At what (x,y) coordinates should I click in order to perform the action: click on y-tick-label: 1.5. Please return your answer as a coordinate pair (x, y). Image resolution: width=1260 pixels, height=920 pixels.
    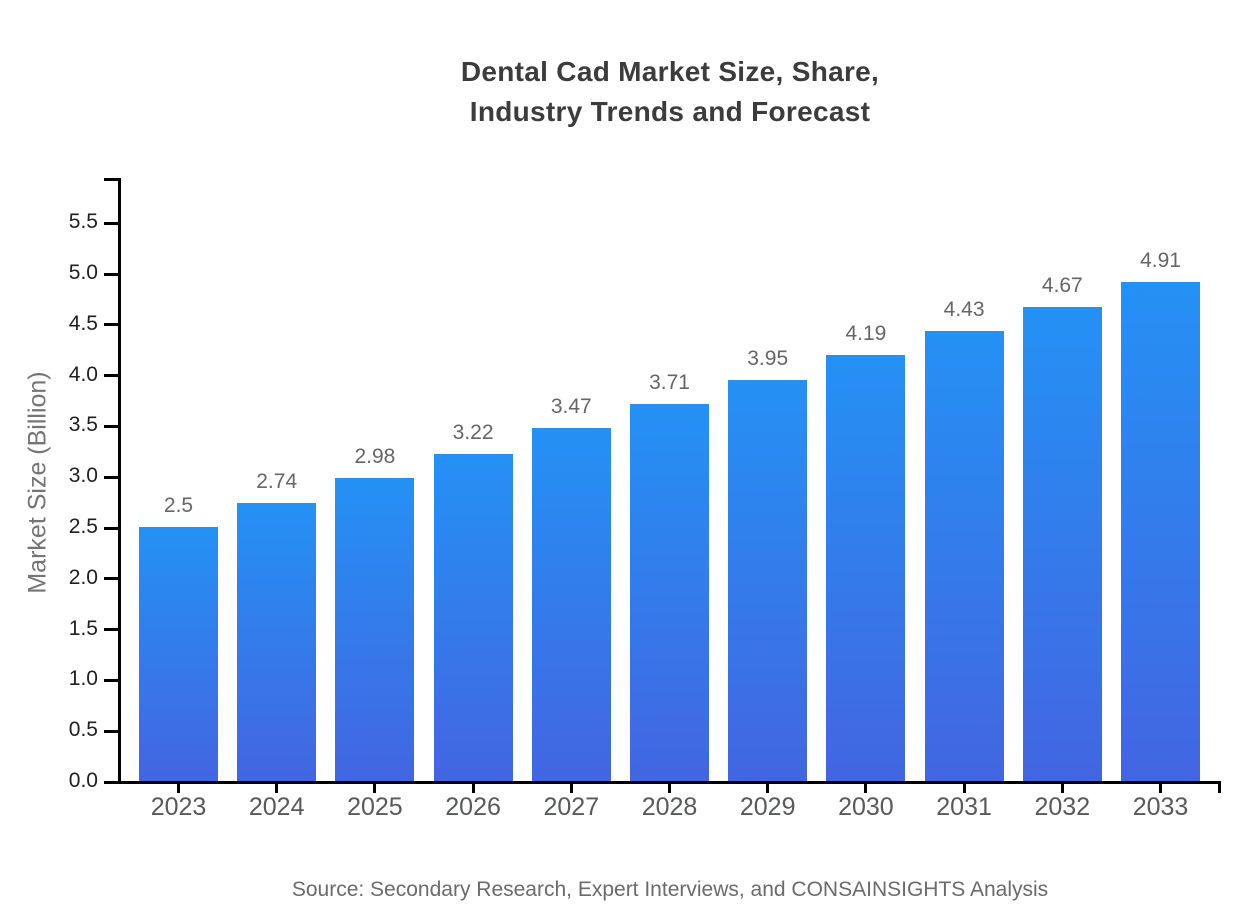
    Looking at the image, I should click on (83, 628).